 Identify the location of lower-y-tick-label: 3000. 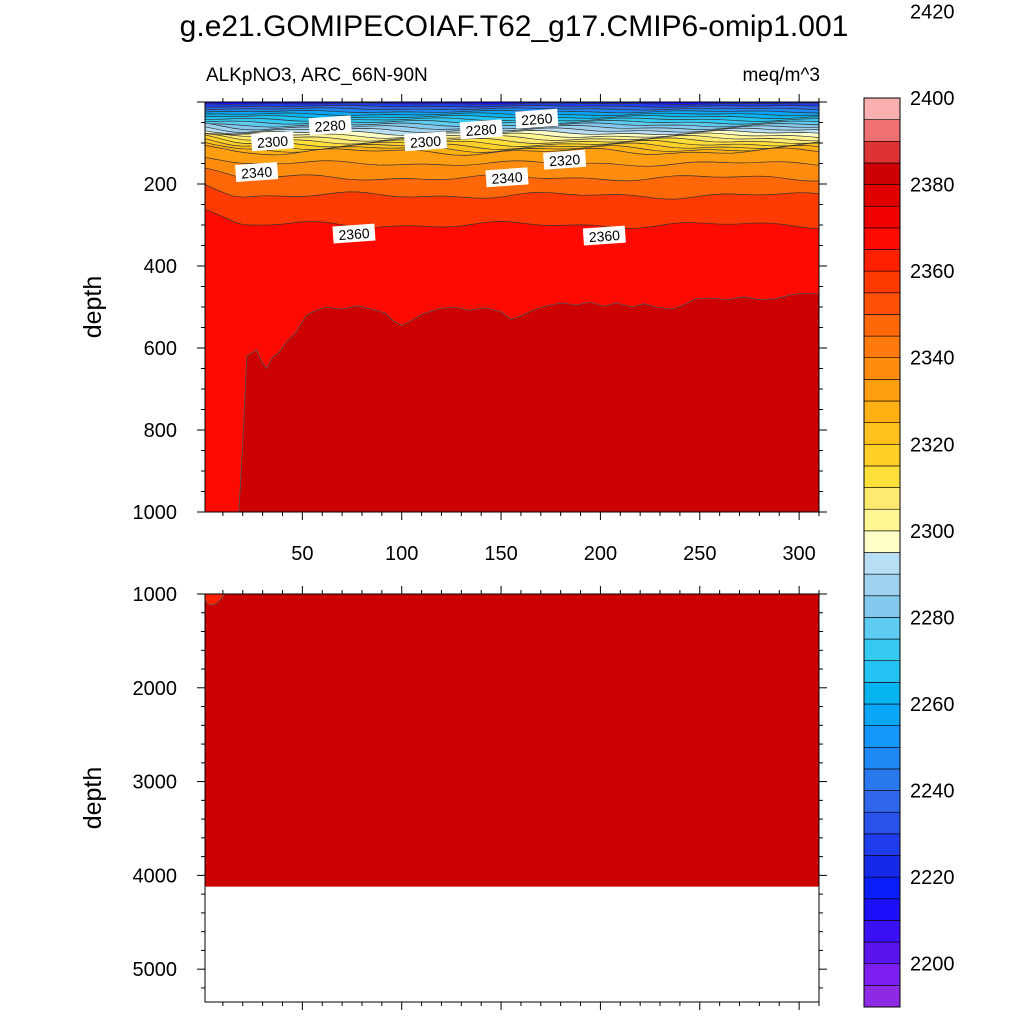
(155, 783).